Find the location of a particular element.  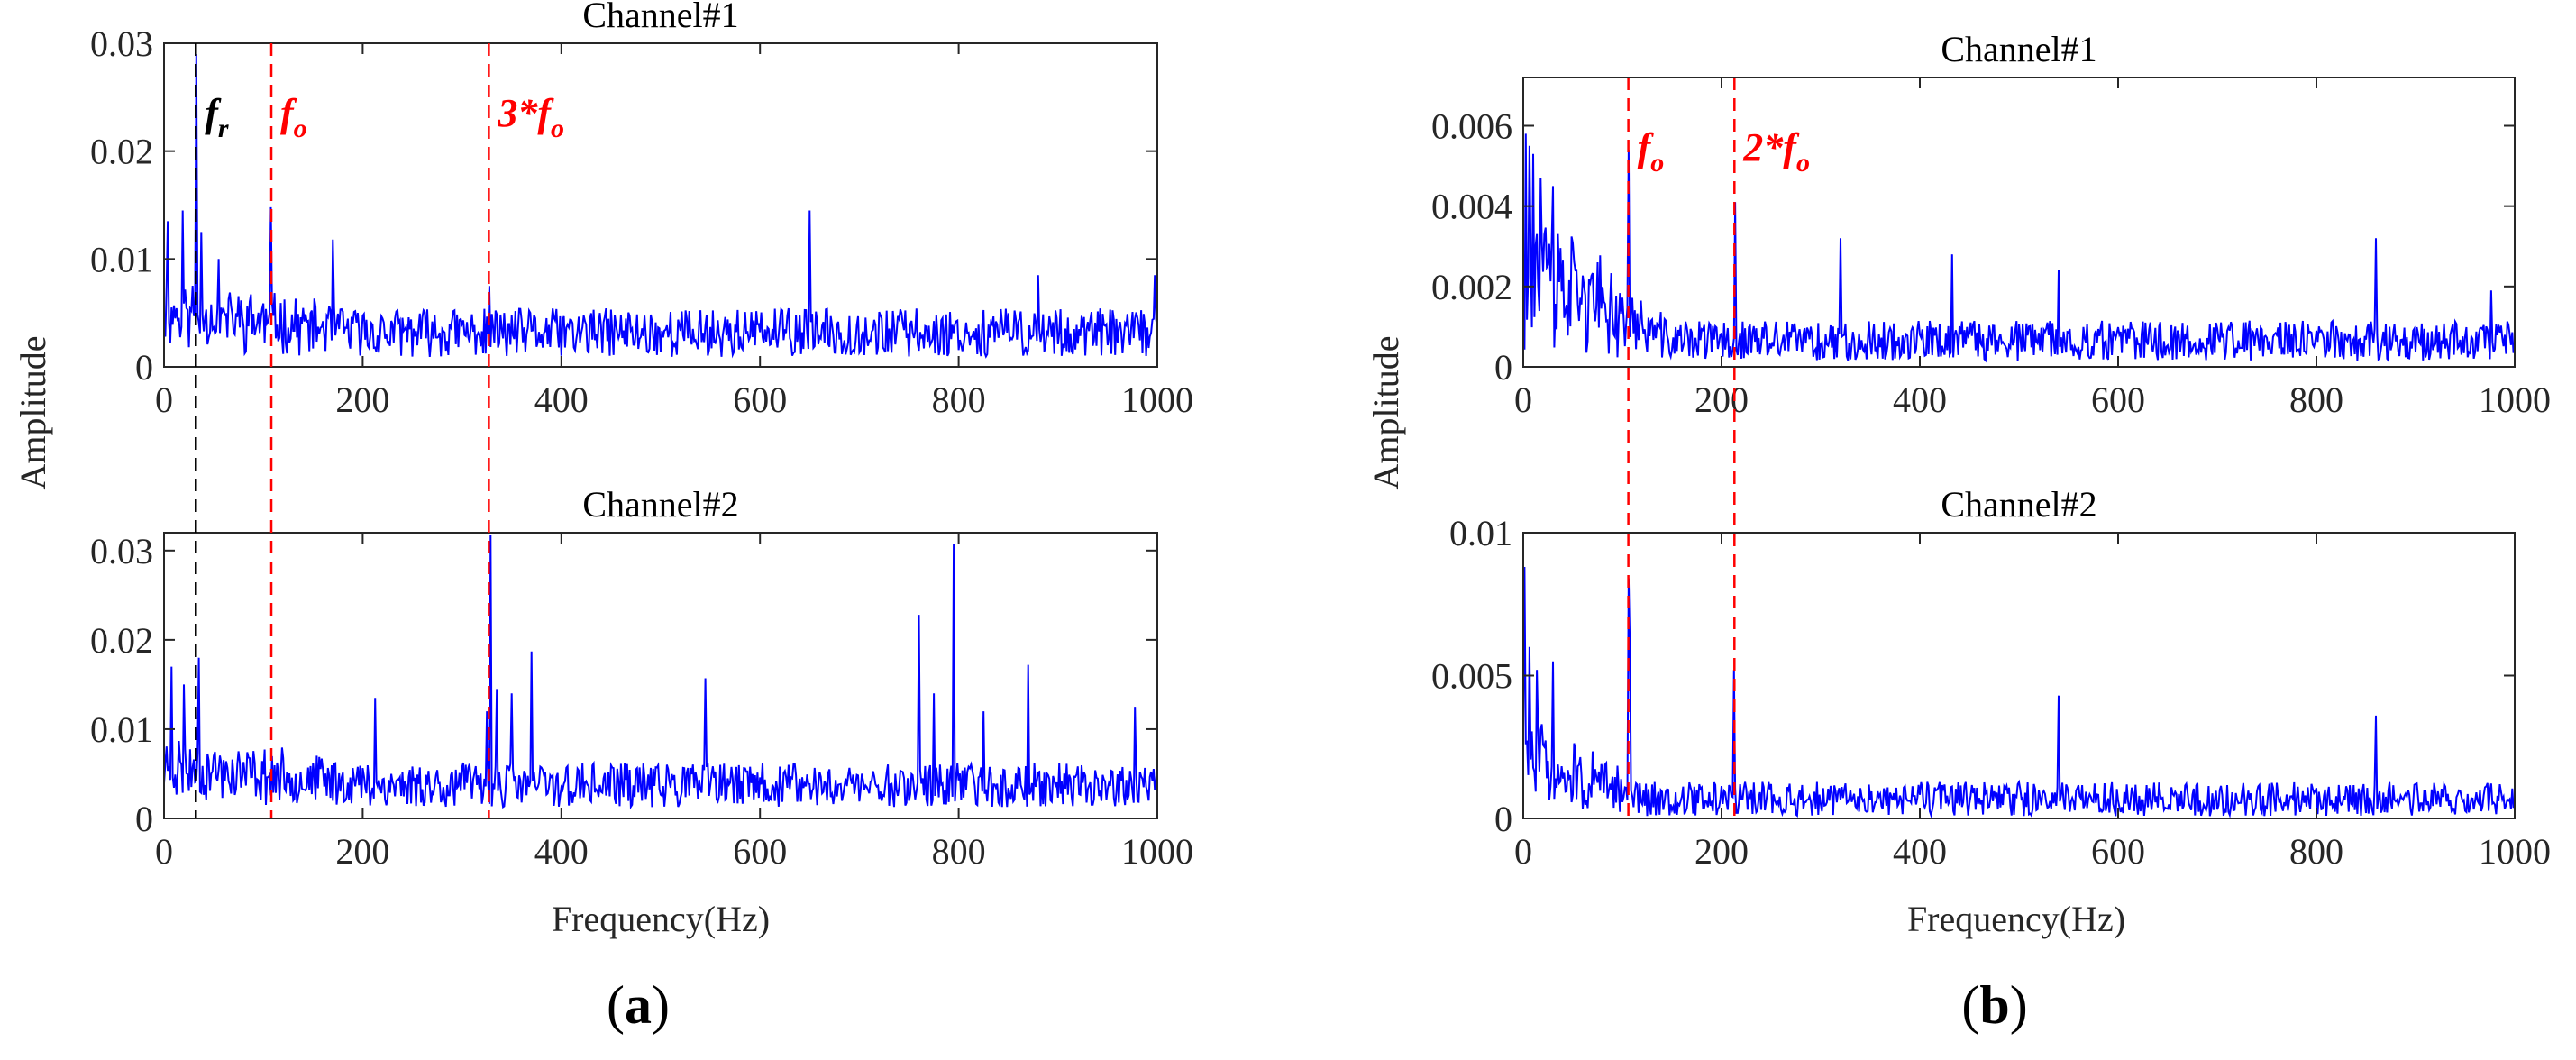

y-tick-label: 0.002 is located at coordinates (1471, 287).